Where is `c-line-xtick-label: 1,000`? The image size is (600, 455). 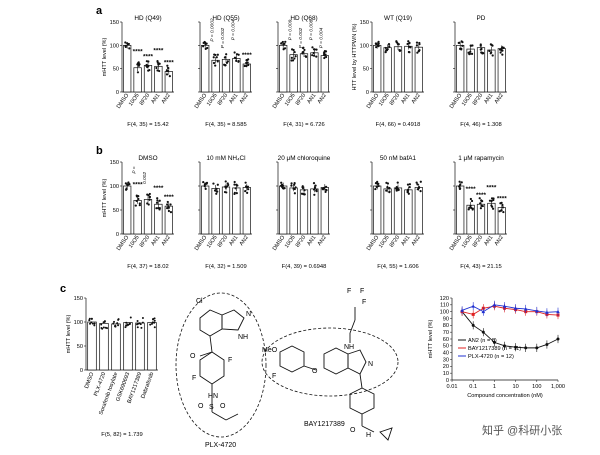 c-line-xtick-label: 1,000 is located at coordinates (558, 387).